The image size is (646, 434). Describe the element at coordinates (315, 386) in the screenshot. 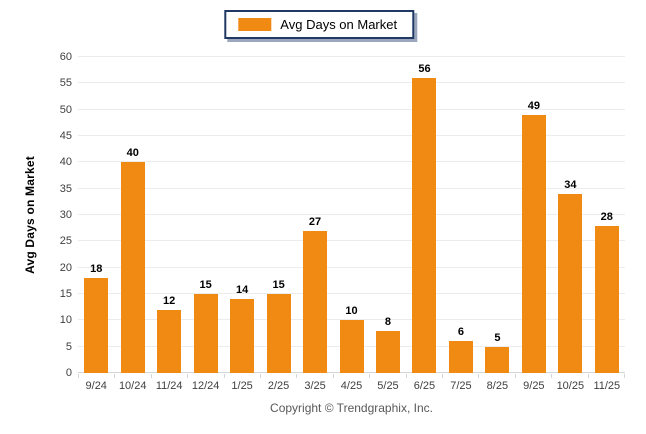

I see `x-axis-tick-label: 3/25` at that location.